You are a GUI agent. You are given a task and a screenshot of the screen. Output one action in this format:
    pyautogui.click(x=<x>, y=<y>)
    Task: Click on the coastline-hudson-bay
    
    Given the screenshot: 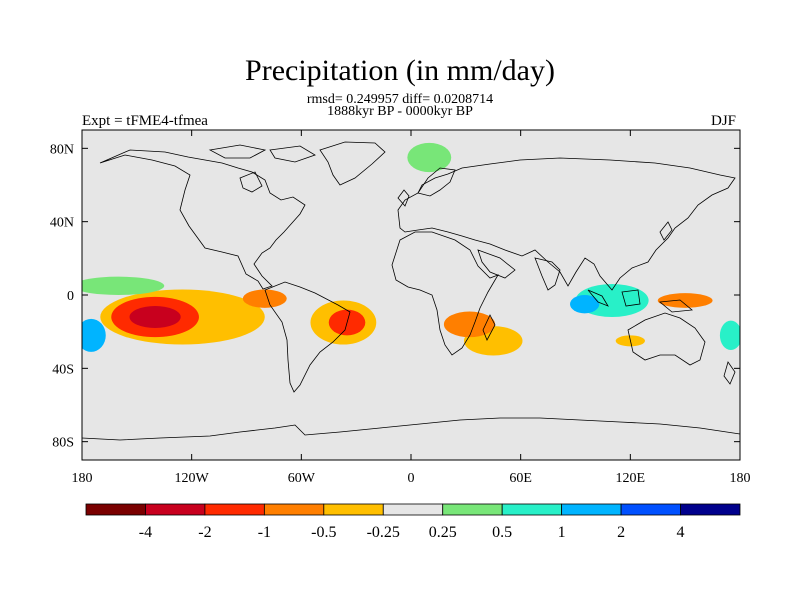 What is the action you would take?
    pyautogui.click(x=251, y=182)
    